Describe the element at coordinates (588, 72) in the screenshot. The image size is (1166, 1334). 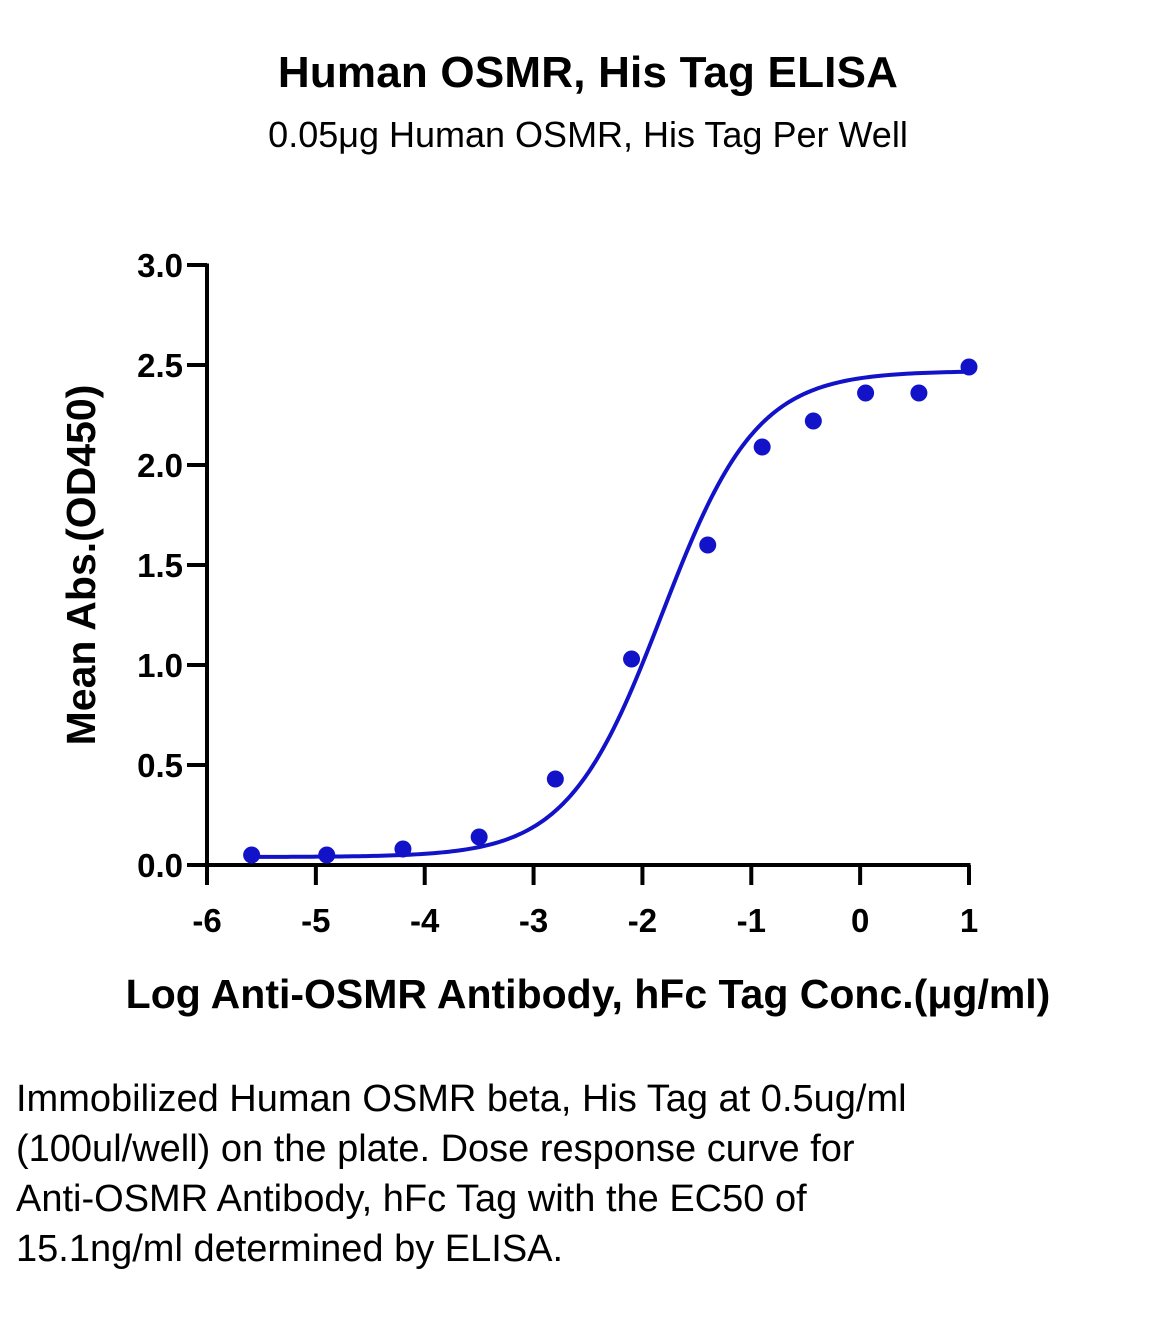
I see `chart-title: Human OSMR, His Tag ELISA` at that location.